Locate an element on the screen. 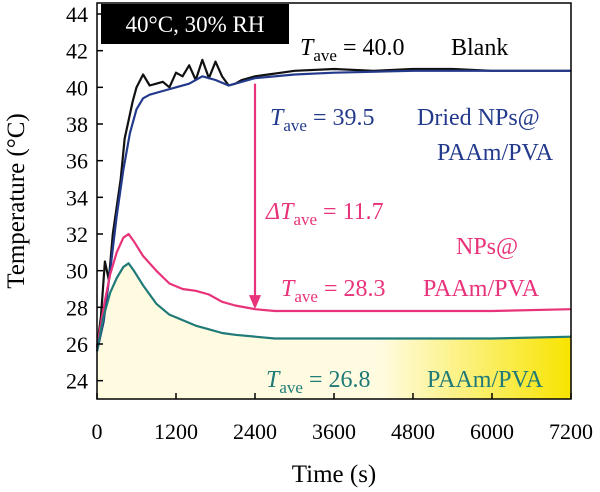  paam-label: PAAm/PVA is located at coordinates (485, 380).